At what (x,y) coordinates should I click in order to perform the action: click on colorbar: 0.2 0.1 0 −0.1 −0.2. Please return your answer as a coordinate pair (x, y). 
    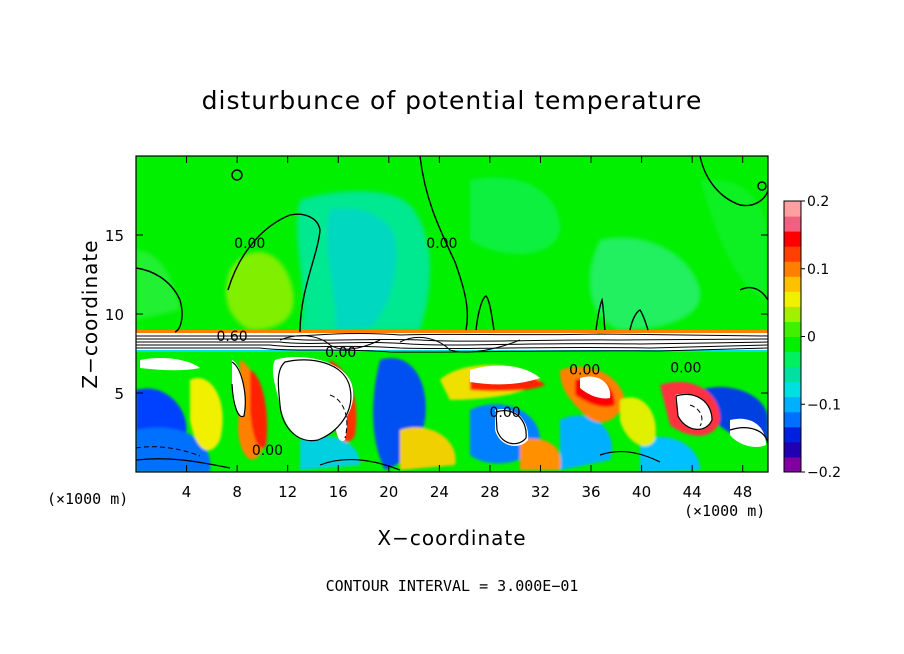
    Looking at the image, I should click on (812, 337).